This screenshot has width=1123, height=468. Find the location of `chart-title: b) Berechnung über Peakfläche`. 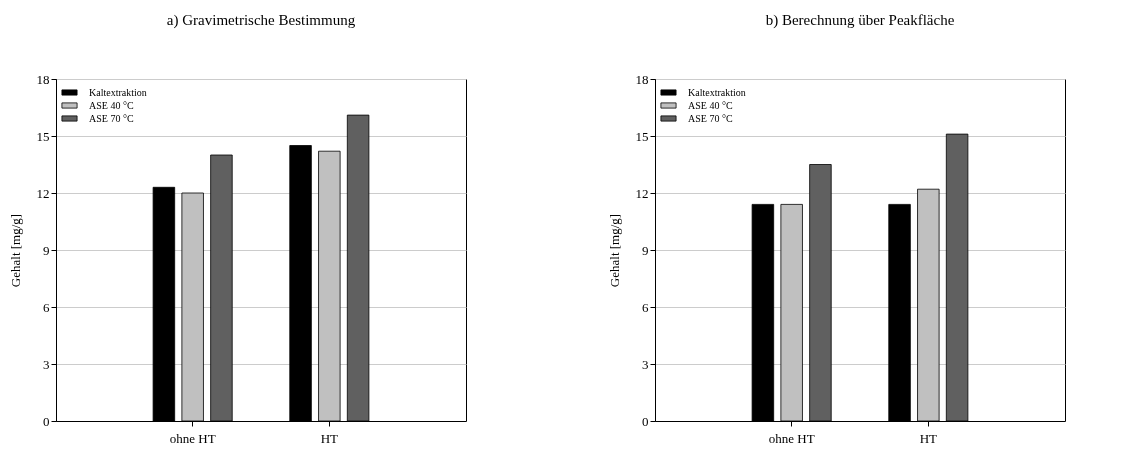

chart-title: b) Berechnung über Peakfläche is located at coordinates (860, 20).